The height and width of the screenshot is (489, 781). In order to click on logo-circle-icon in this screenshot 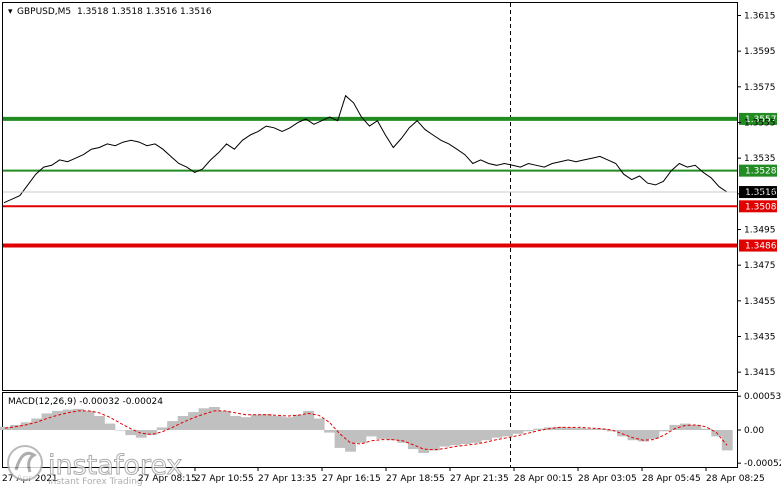, I will do `click(25, 463)`.